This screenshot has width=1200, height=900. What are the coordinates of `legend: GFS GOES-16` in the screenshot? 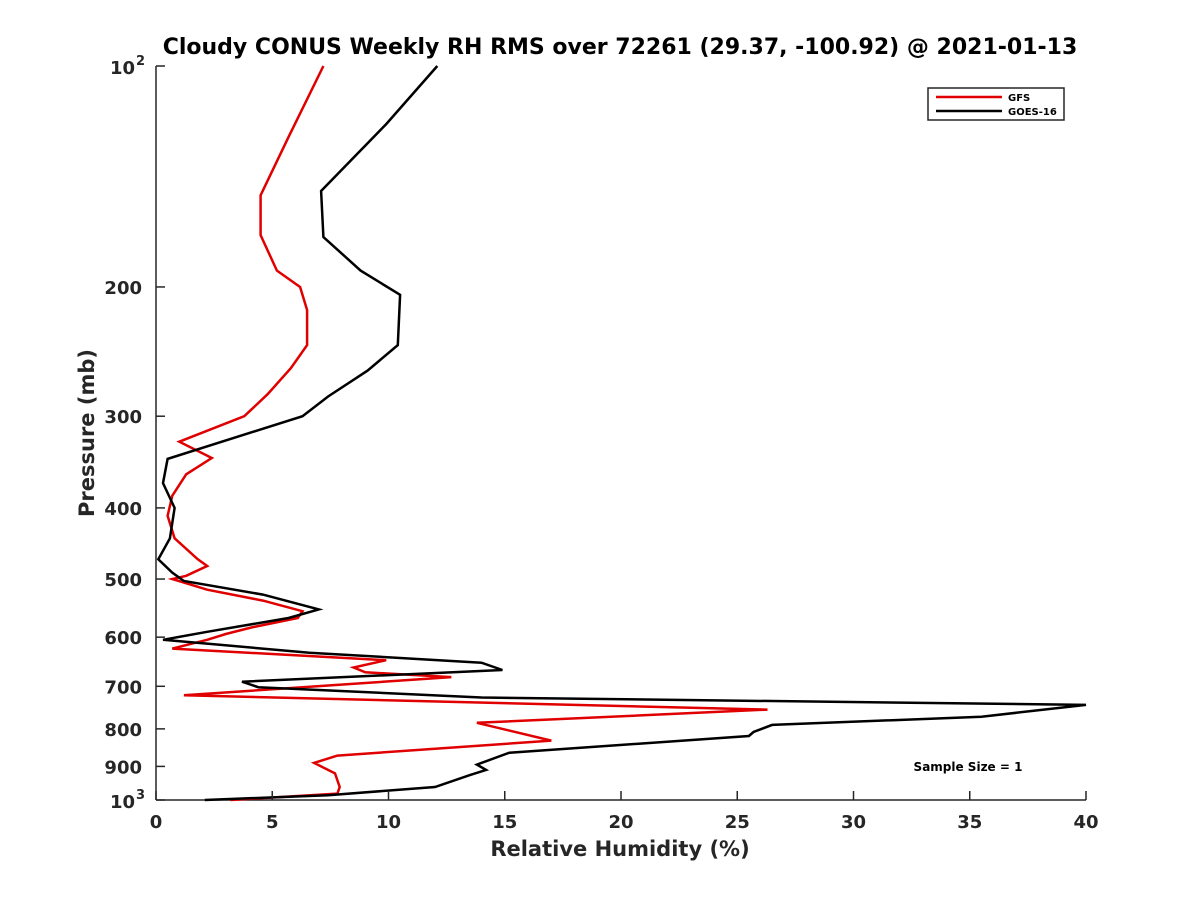 It's located at (996, 104).